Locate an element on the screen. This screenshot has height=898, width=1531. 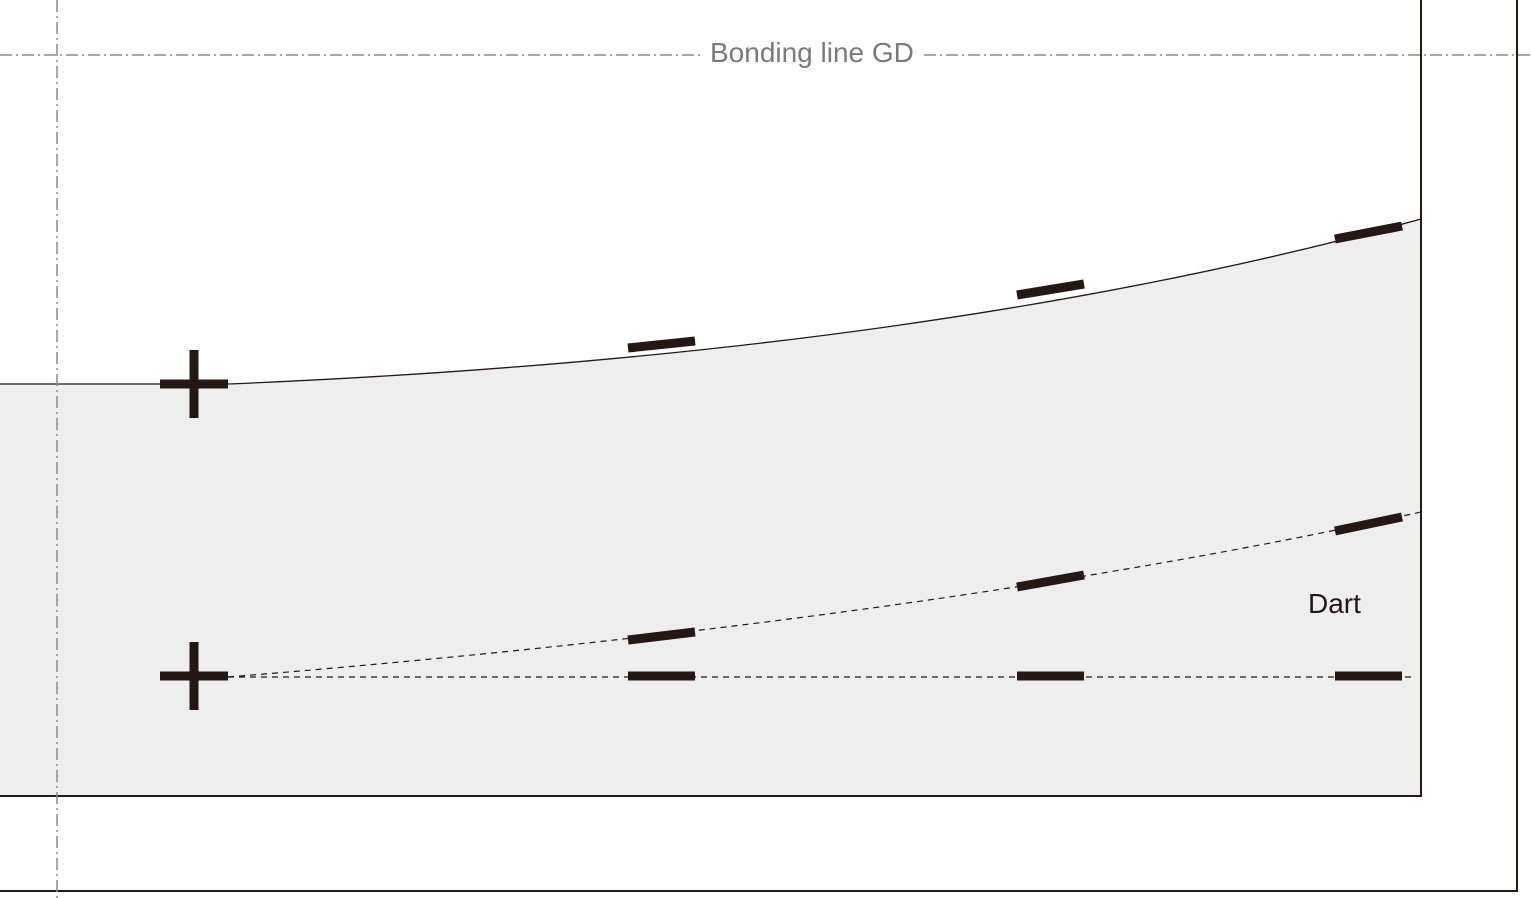
dart-label: Dart is located at coordinates (1334, 603).